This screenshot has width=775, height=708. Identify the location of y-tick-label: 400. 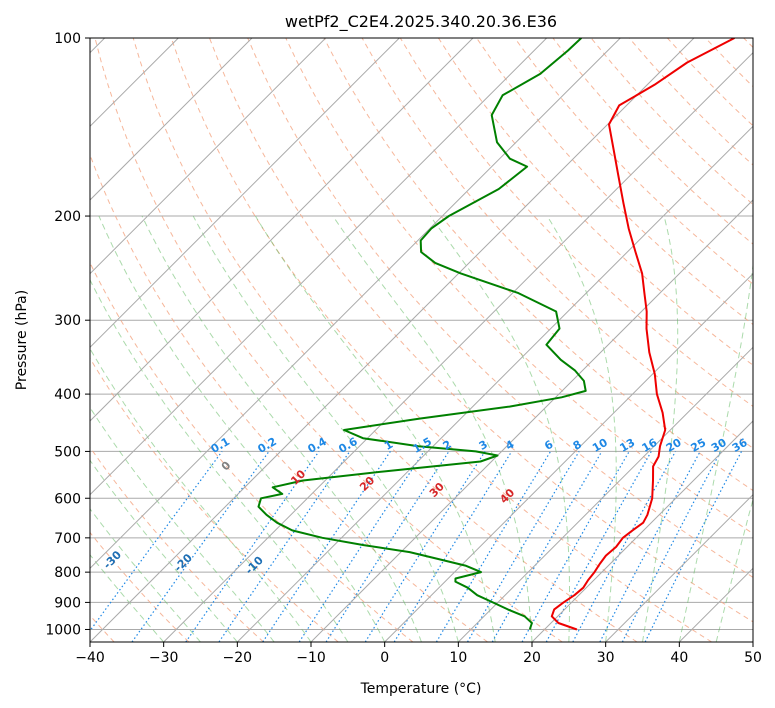
(67, 395).